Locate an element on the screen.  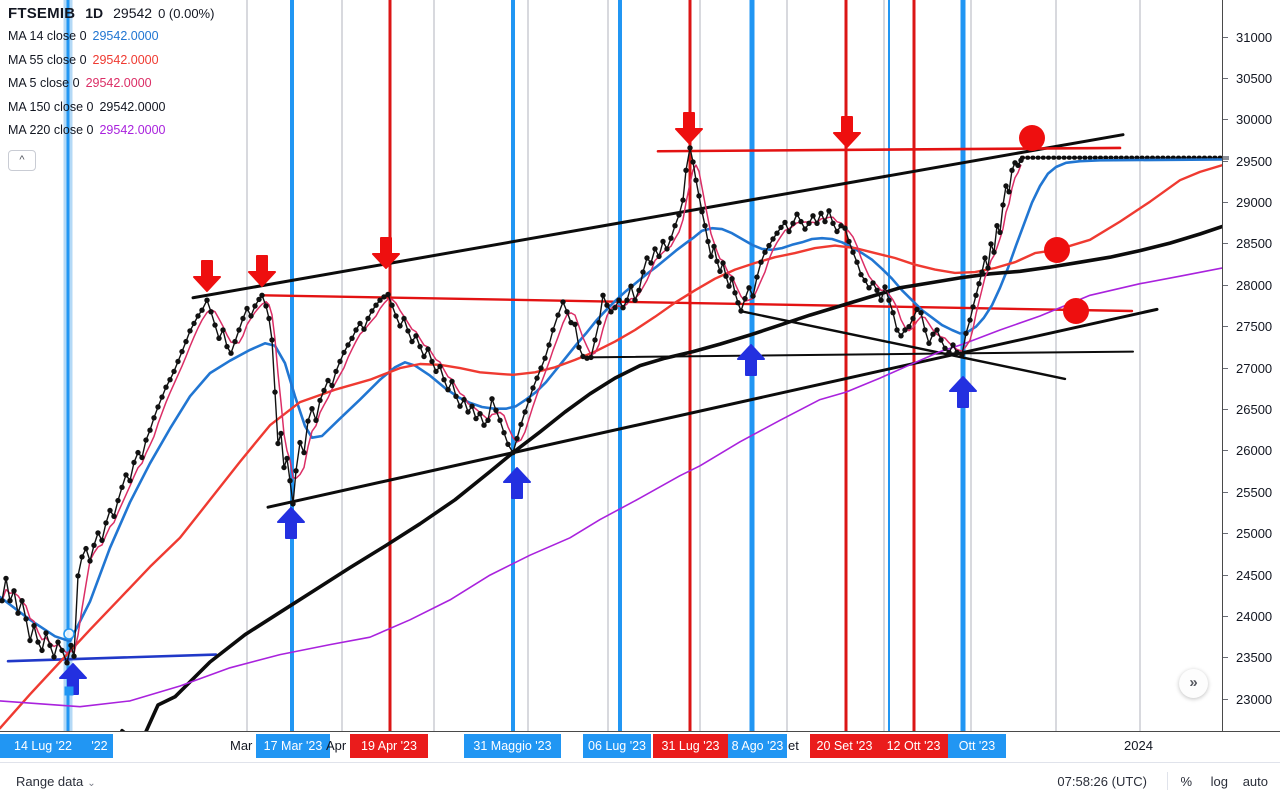
timeframe: 1D is located at coordinates (94, 13).